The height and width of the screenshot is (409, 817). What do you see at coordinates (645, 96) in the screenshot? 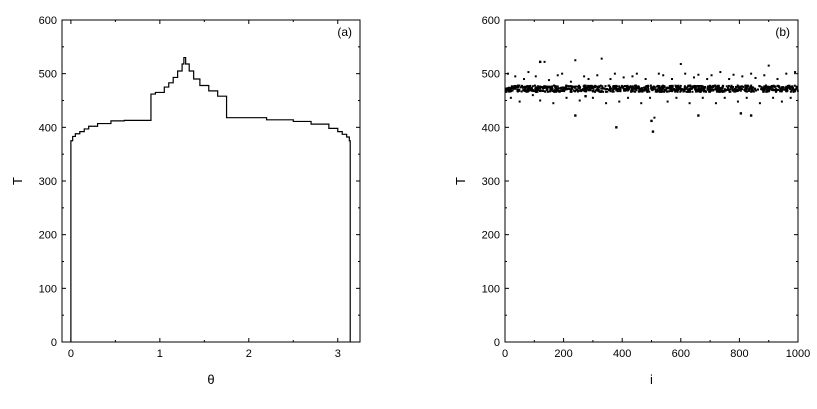
I see `outlier-points` at bounding box center [645, 96].